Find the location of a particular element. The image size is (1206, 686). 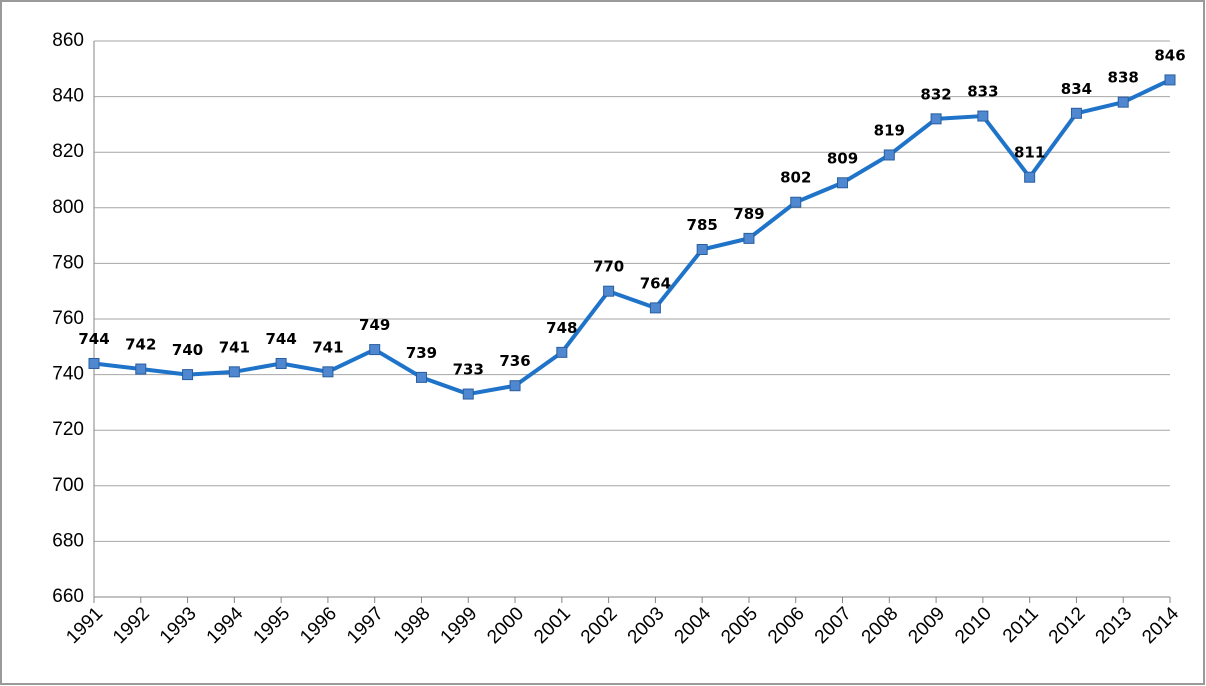

data-label: 736 is located at coordinates (514, 361).